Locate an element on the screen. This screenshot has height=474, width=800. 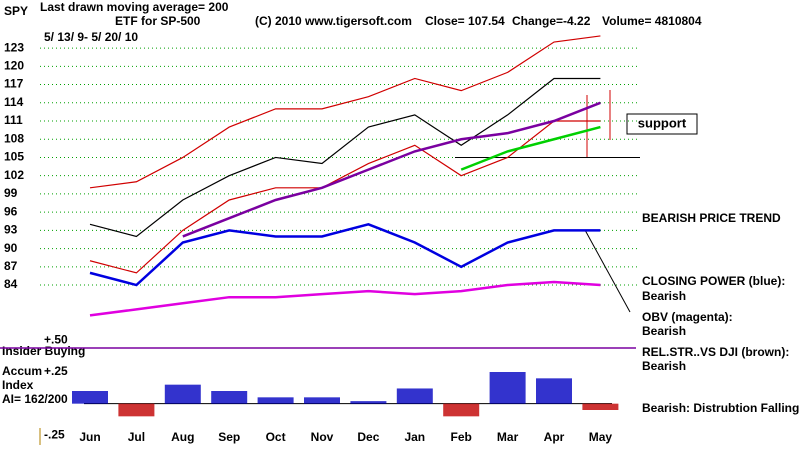
y-tick-label: 87 is located at coordinates (11, 266).